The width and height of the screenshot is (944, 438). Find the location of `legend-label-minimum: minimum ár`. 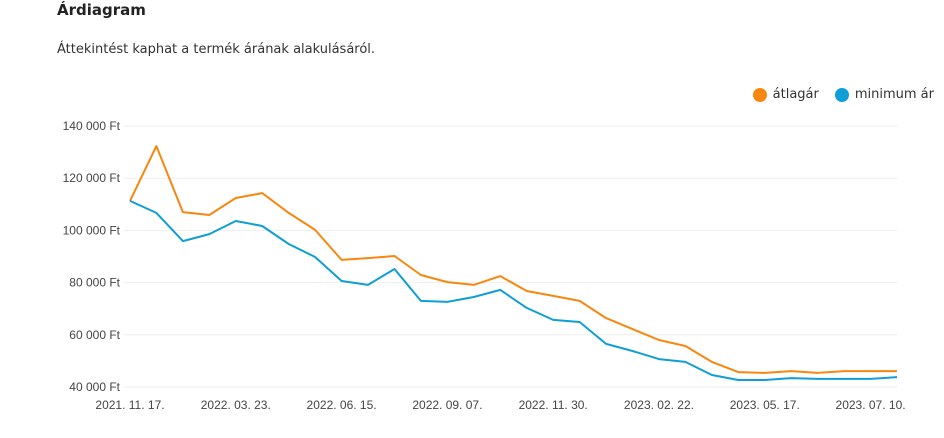

legend-label-minimum: minimum ár is located at coordinates (894, 94).